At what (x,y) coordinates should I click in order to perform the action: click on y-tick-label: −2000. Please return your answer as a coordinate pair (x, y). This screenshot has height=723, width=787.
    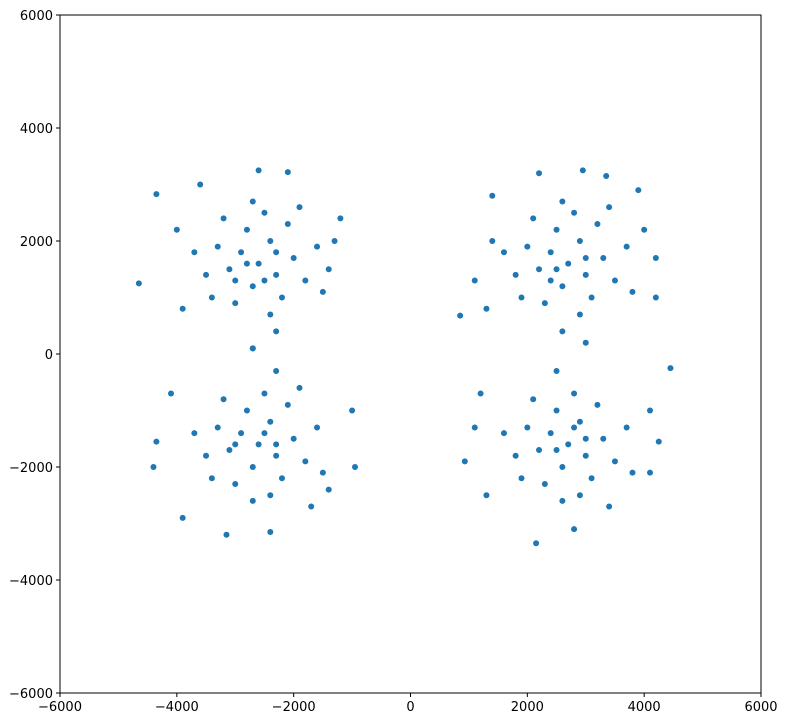
    Looking at the image, I should click on (31, 468).